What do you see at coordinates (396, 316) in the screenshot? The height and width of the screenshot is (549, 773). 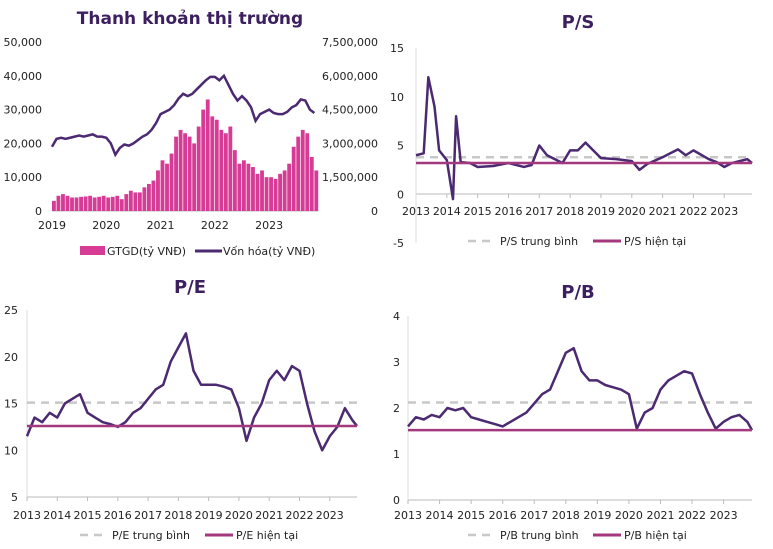 I see `y-tick-label: 4` at bounding box center [396, 316].